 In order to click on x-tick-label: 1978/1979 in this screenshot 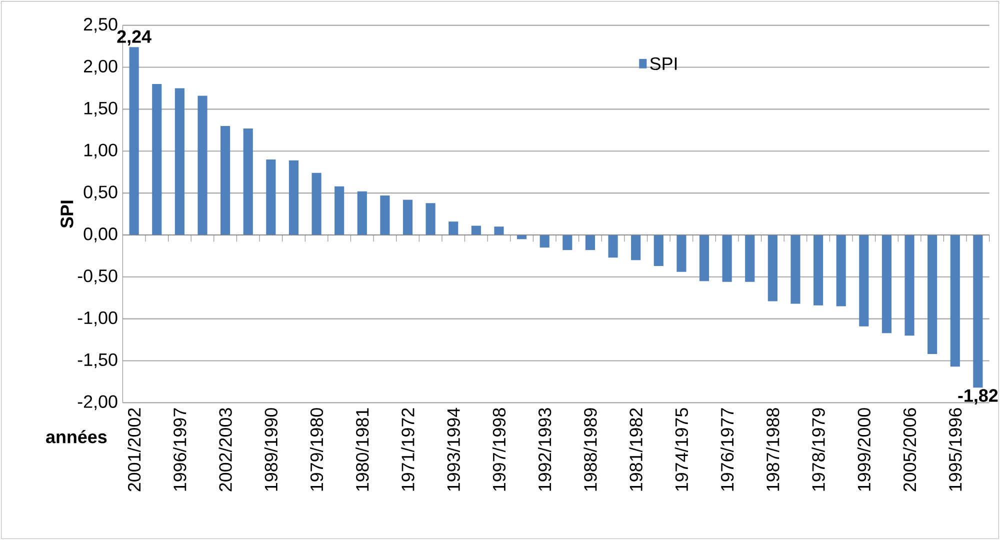, I will do `click(818, 449)`.